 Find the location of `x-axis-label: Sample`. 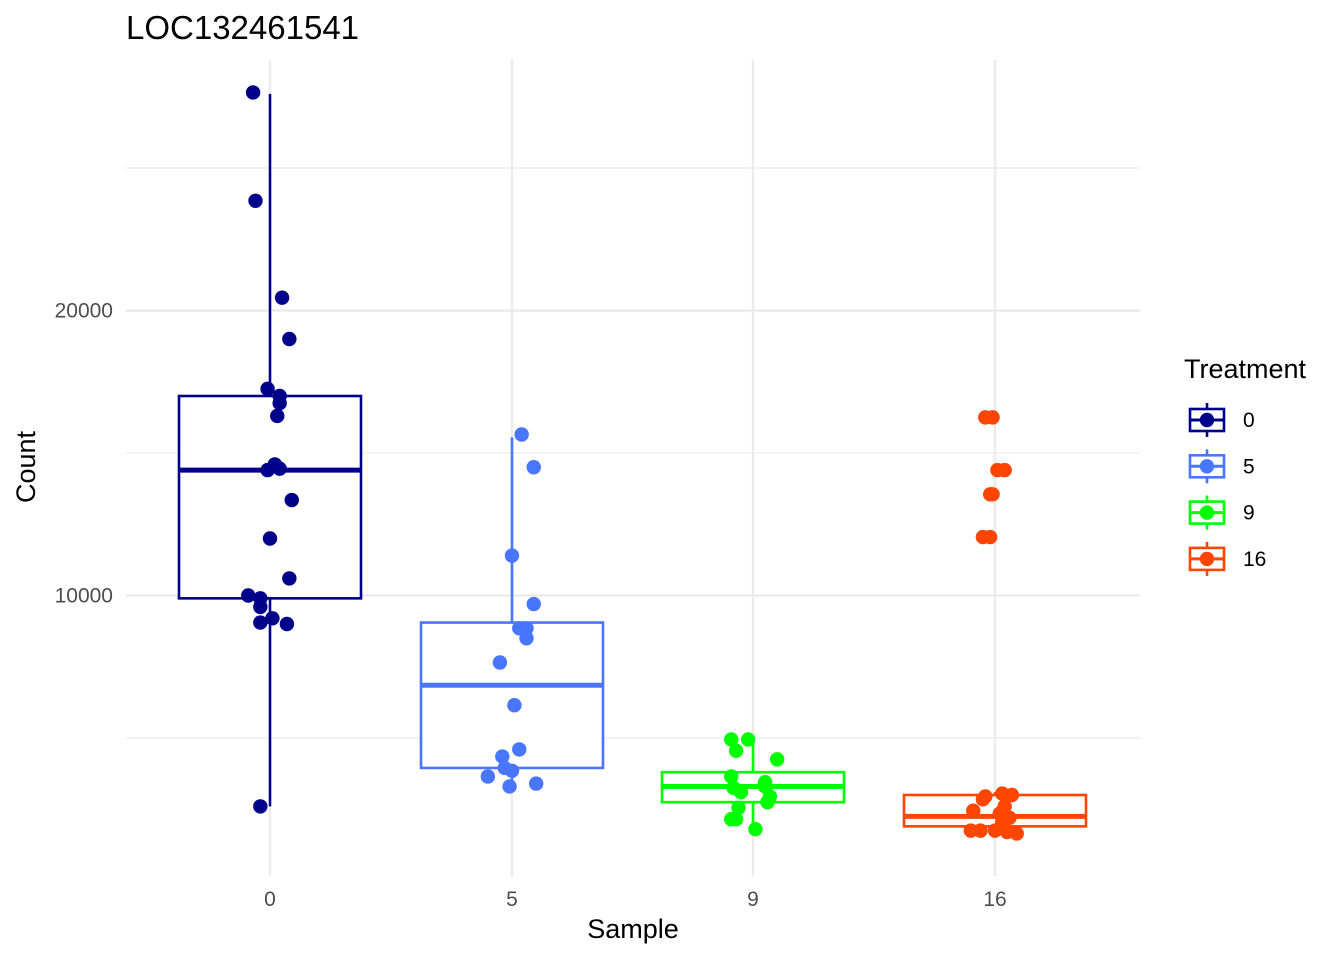

x-axis-label: Sample is located at coordinates (633, 929).